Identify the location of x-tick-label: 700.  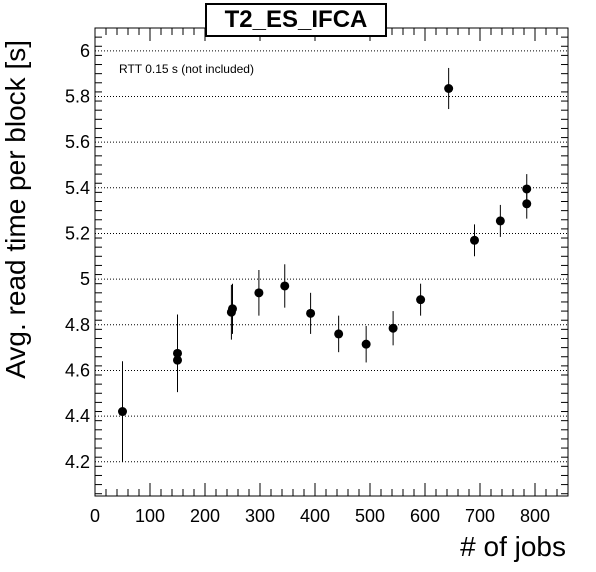
(480, 516).